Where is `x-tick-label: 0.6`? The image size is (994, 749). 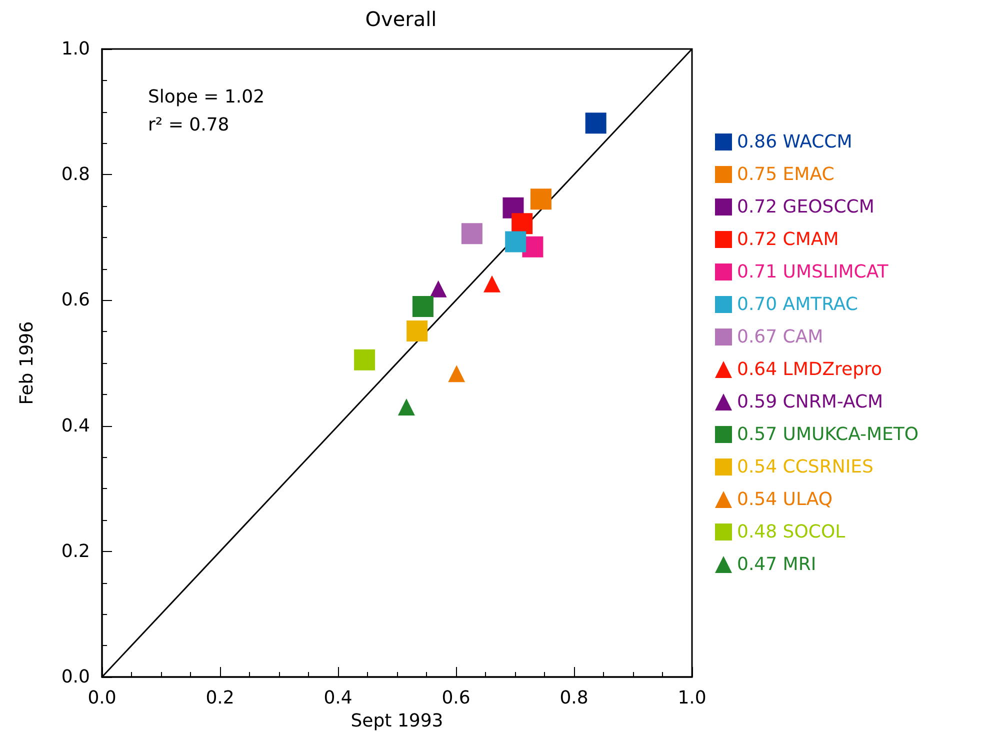
x-tick-label: 0.6 is located at coordinates (456, 698).